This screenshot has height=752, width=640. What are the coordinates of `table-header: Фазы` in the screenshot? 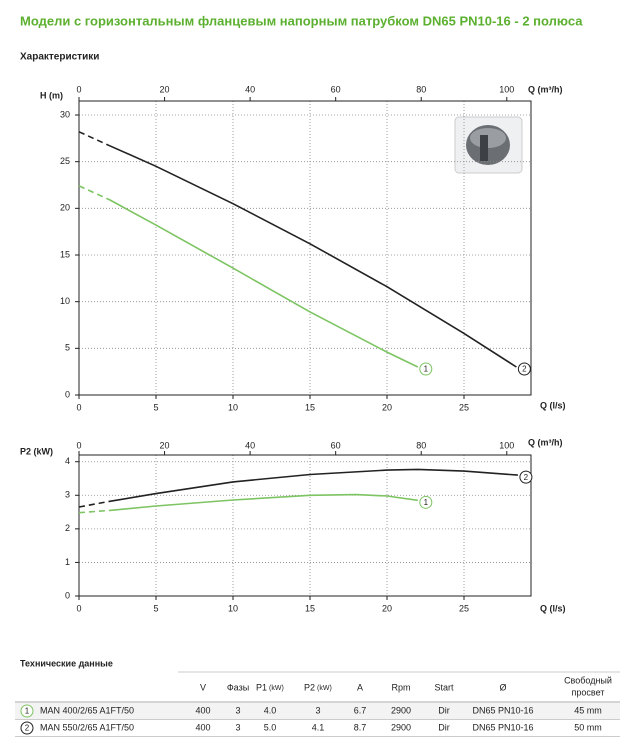 It's located at (238, 687).